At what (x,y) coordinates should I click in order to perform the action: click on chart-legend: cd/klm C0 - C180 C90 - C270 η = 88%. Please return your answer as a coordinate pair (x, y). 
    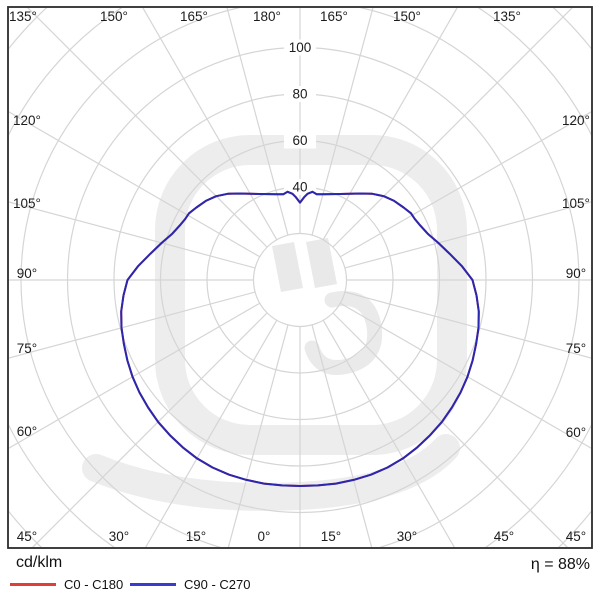
    Looking at the image, I should click on (300, 576).